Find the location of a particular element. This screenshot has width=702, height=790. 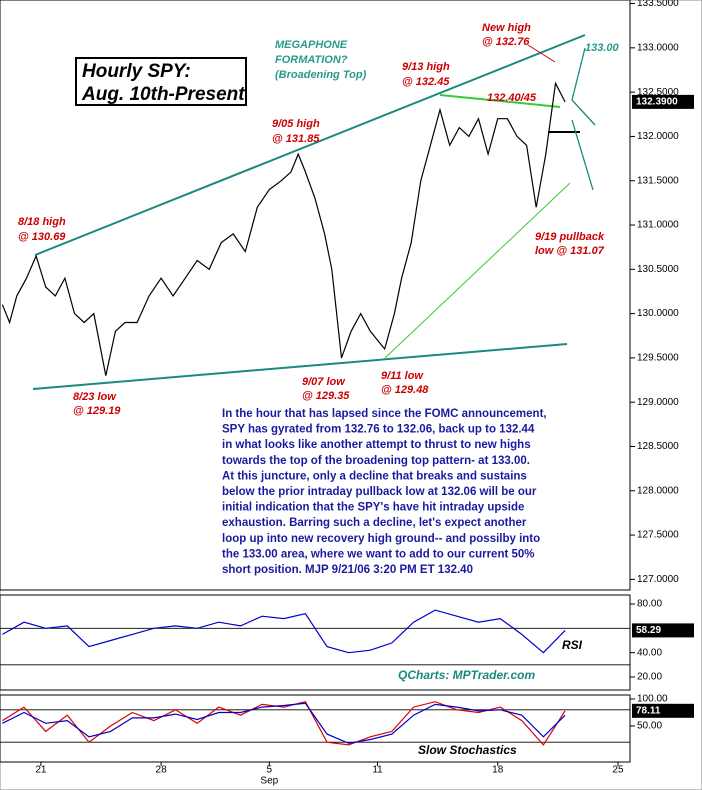

rsi-panel is located at coordinates (315, 642).